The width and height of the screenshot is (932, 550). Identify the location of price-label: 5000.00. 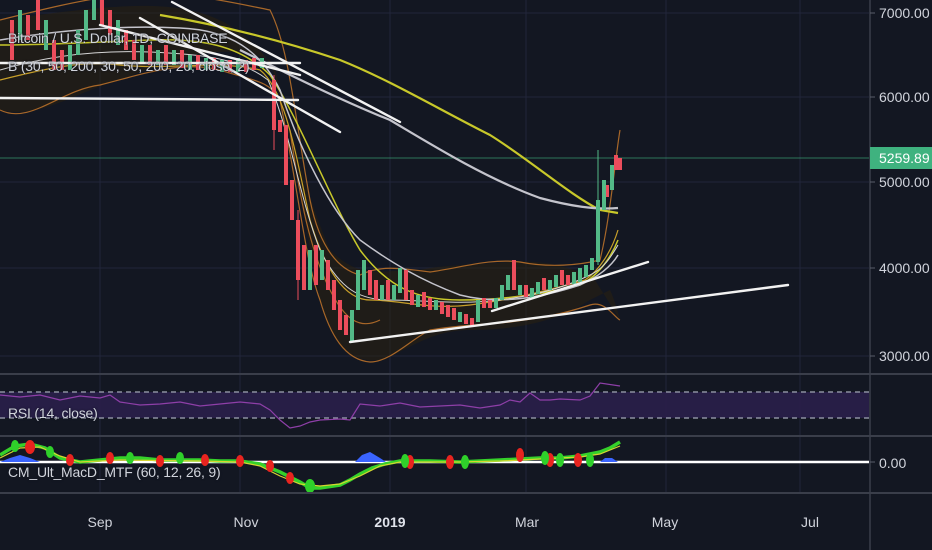
(904, 182).